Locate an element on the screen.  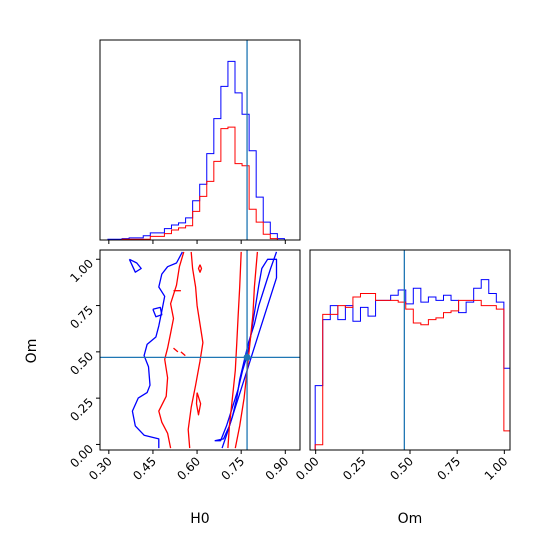
x-tick-label: 0.25 is located at coordinates (354, 468).